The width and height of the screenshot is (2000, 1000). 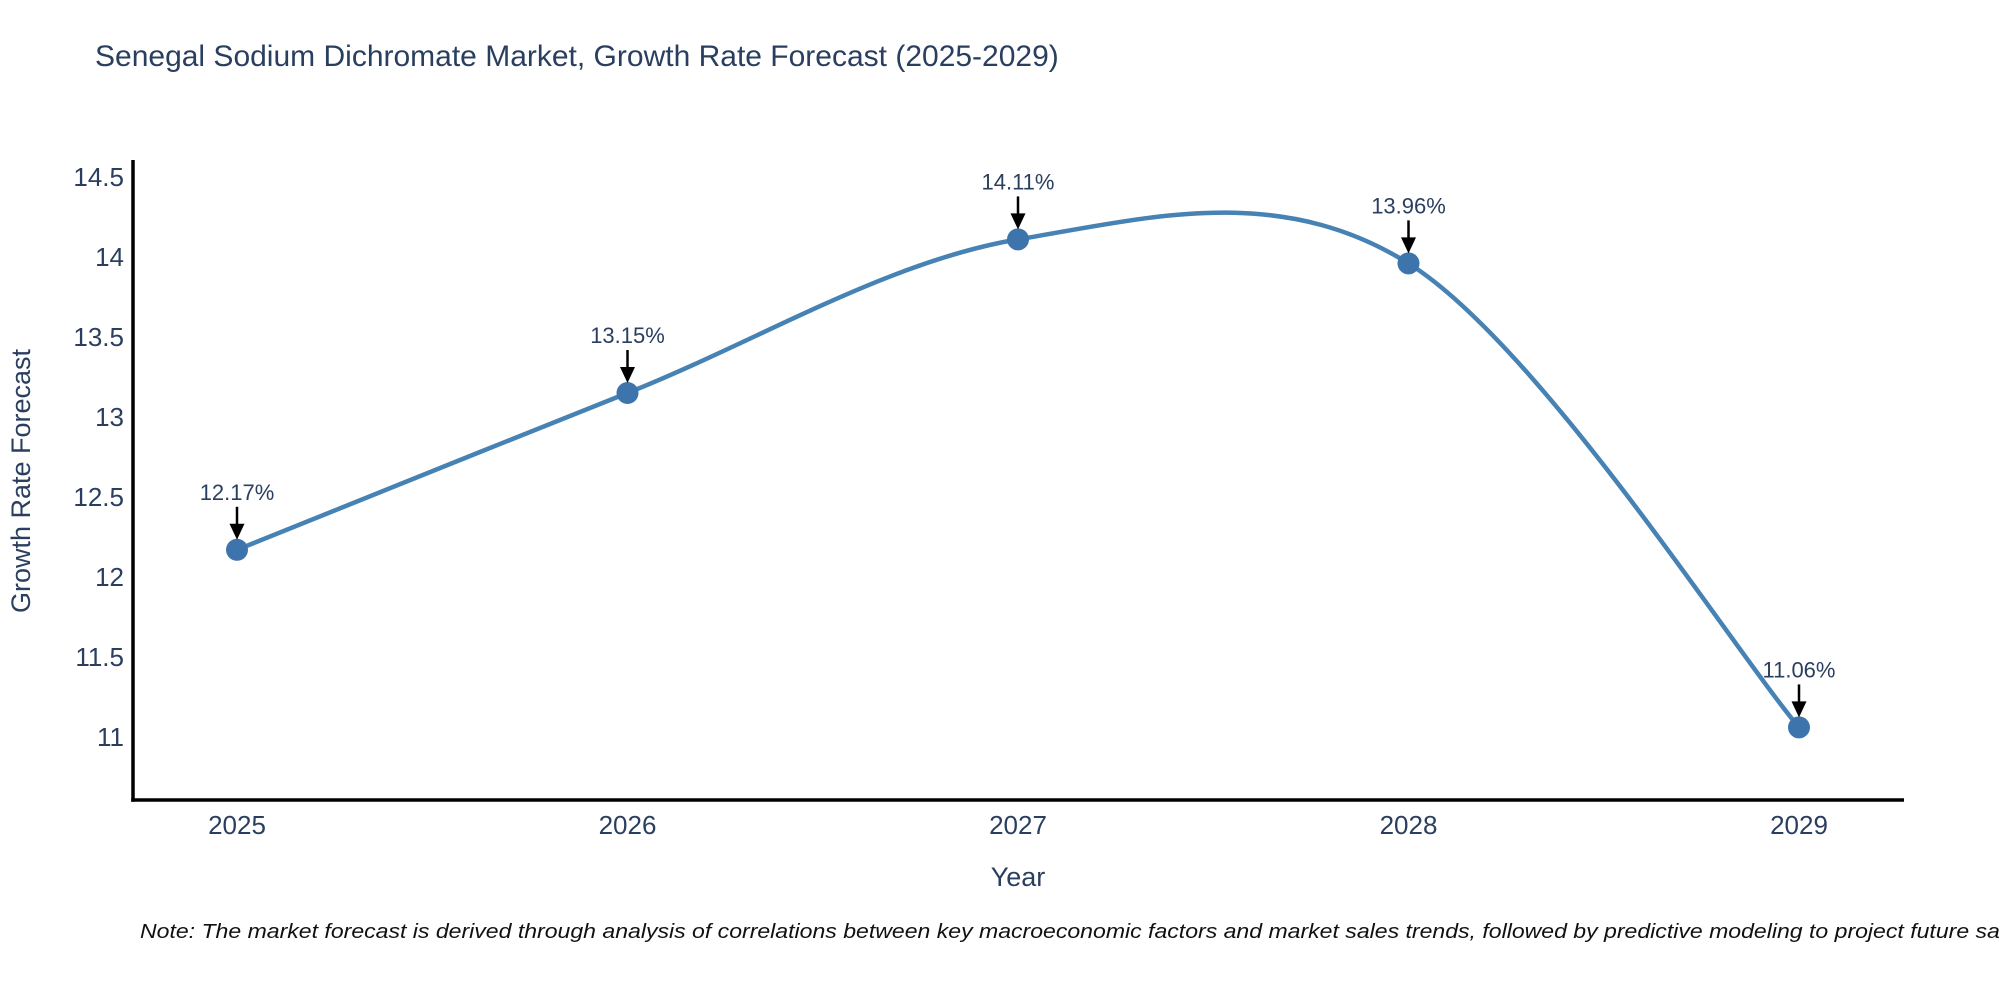 What do you see at coordinates (628, 825) in the screenshot?
I see `x-tick-2026: 2026` at bounding box center [628, 825].